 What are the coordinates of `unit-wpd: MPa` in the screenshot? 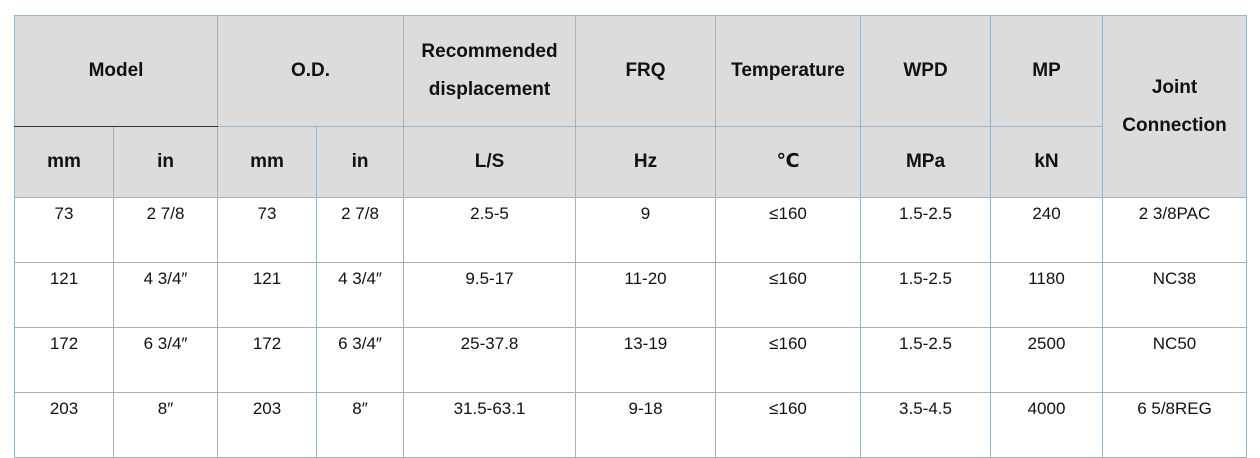 It's located at (926, 162).